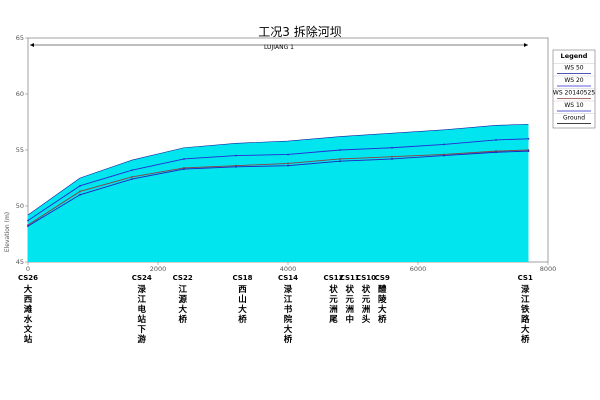  I want to click on cross-section-name: 渌江电站下游, so click(141, 314).